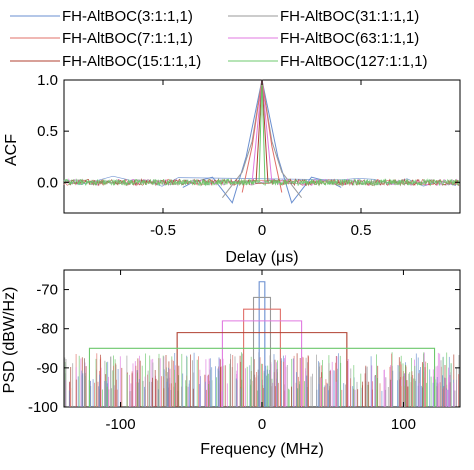 The height and width of the screenshot is (470, 474). Describe the element at coordinates (127, 38) in the screenshot. I see `legend-label-2: FH-AltBOC(7:1:1,1)` at that location.